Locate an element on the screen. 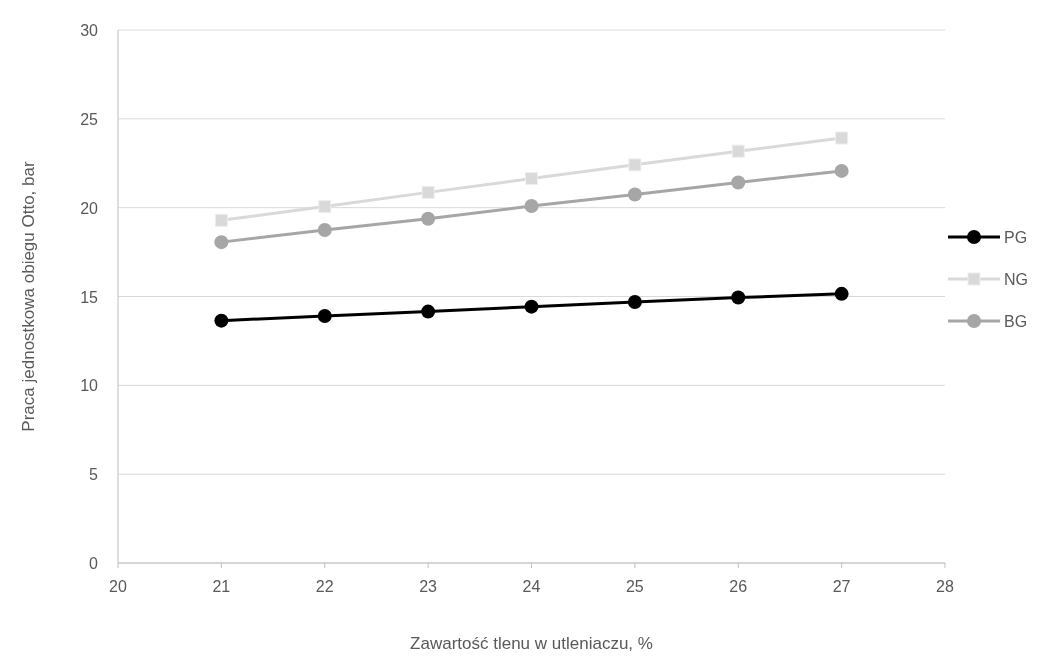 The width and height of the screenshot is (1037, 656). x-axis-title: Zawartość tlenu w utleniaczu, % is located at coordinates (531, 643).